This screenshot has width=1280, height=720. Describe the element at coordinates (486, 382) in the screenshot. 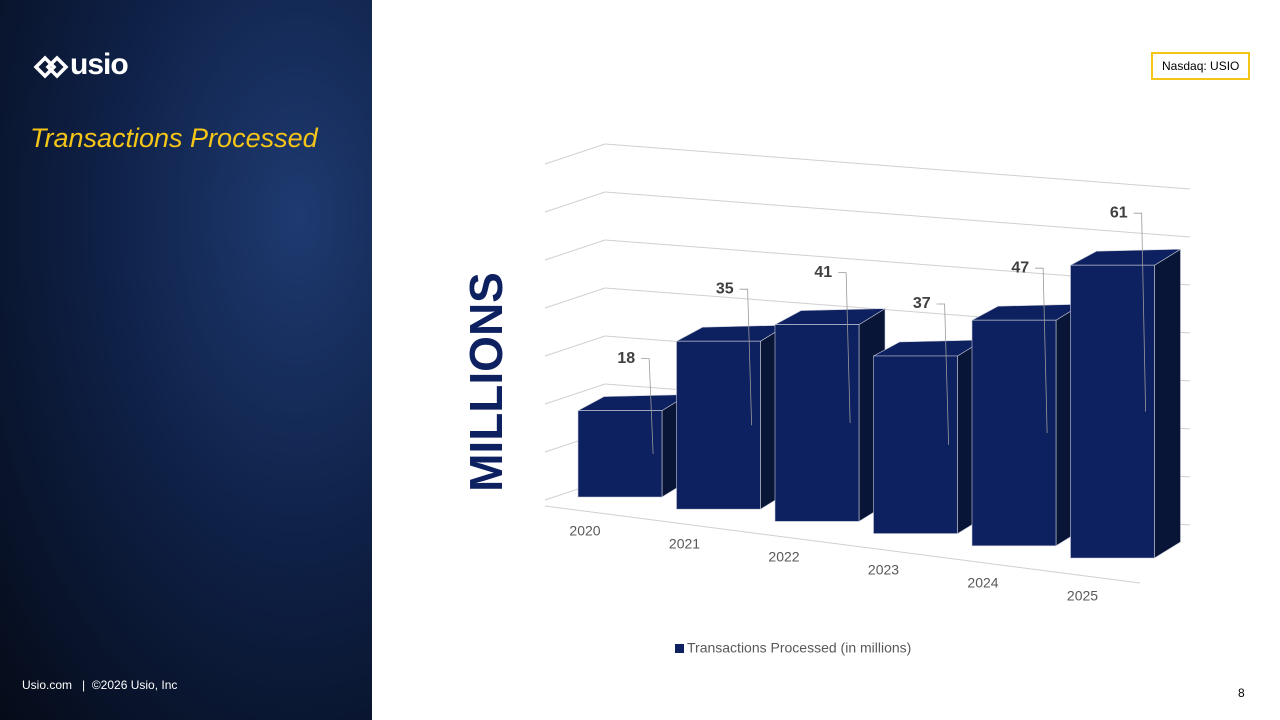

I see `y-axis-label: MILLIONS` at that location.